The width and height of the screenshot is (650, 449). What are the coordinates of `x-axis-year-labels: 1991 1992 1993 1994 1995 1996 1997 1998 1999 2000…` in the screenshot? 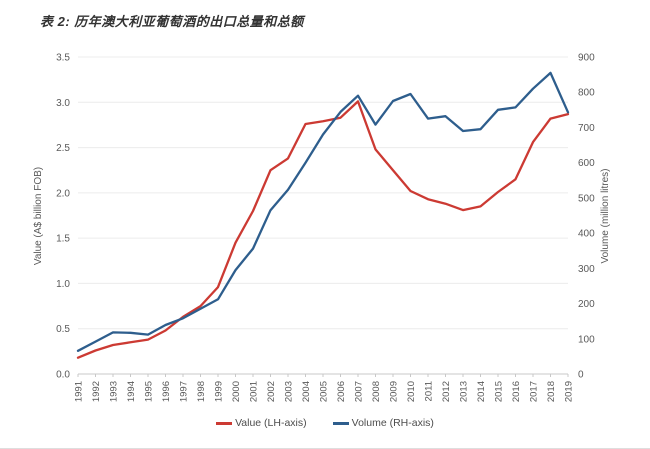 It's located at (324, 391).